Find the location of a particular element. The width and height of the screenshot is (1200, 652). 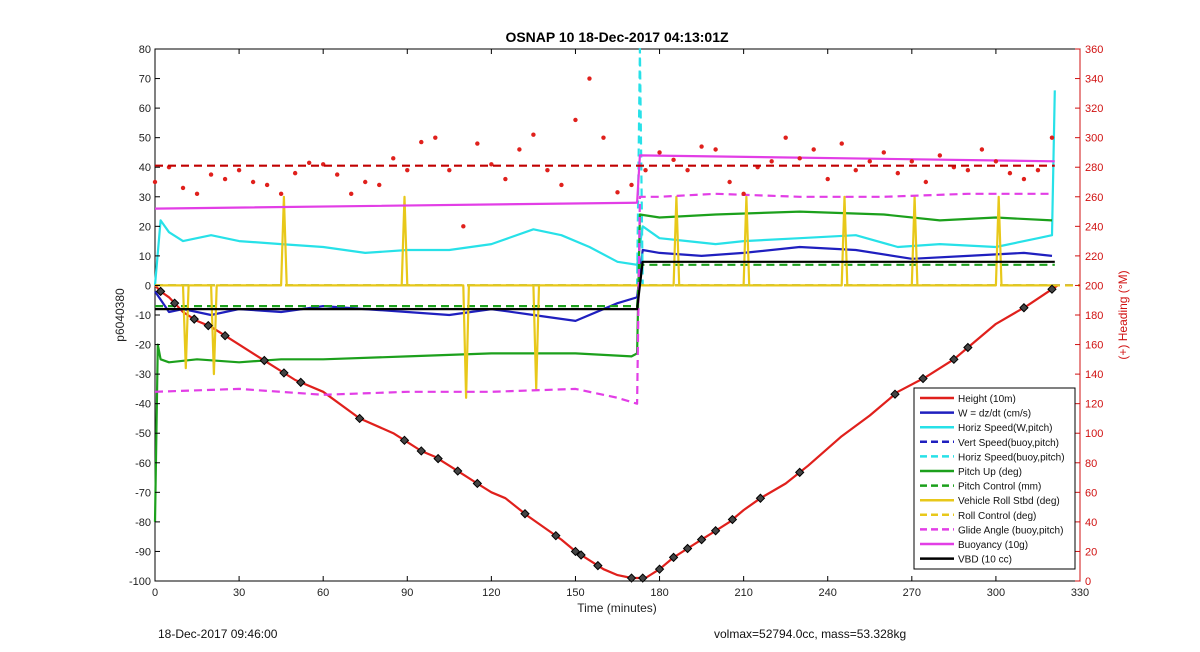

y2-tick-label: 240 is located at coordinates (1094, 227).